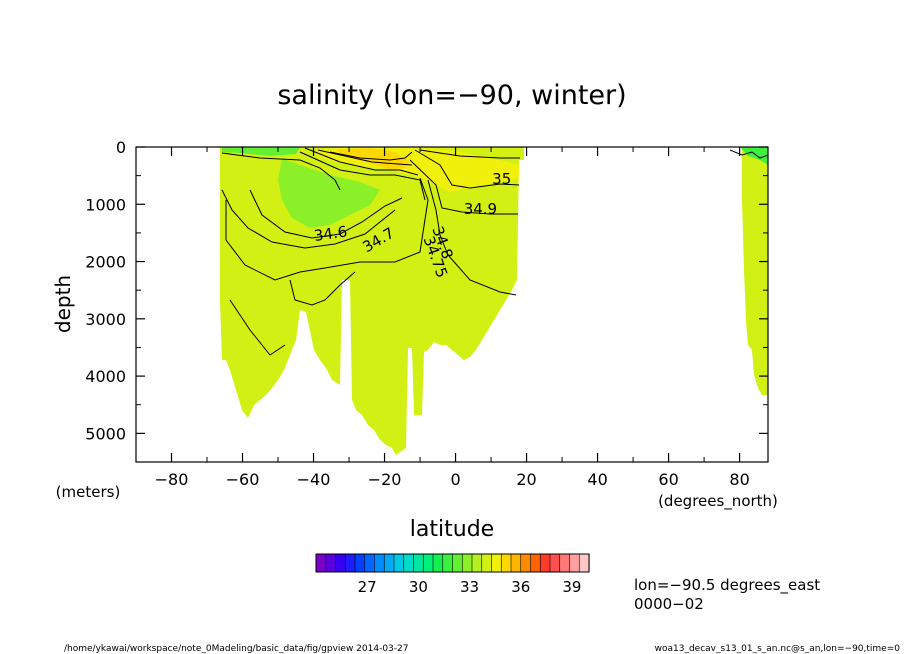 This screenshot has height=654, width=904. What do you see at coordinates (418, 587) in the screenshot?
I see `colorbar-tick-label: 30` at bounding box center [418, 587].